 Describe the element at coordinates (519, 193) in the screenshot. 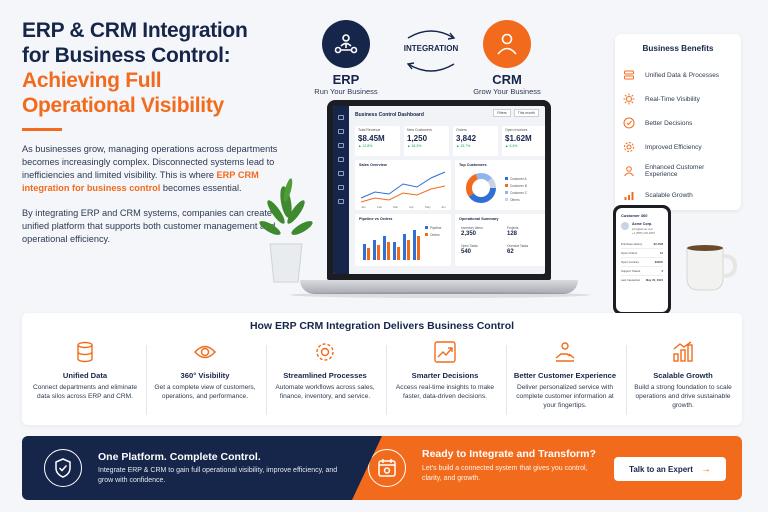

I see `legend-entry: Customer C` at that location.